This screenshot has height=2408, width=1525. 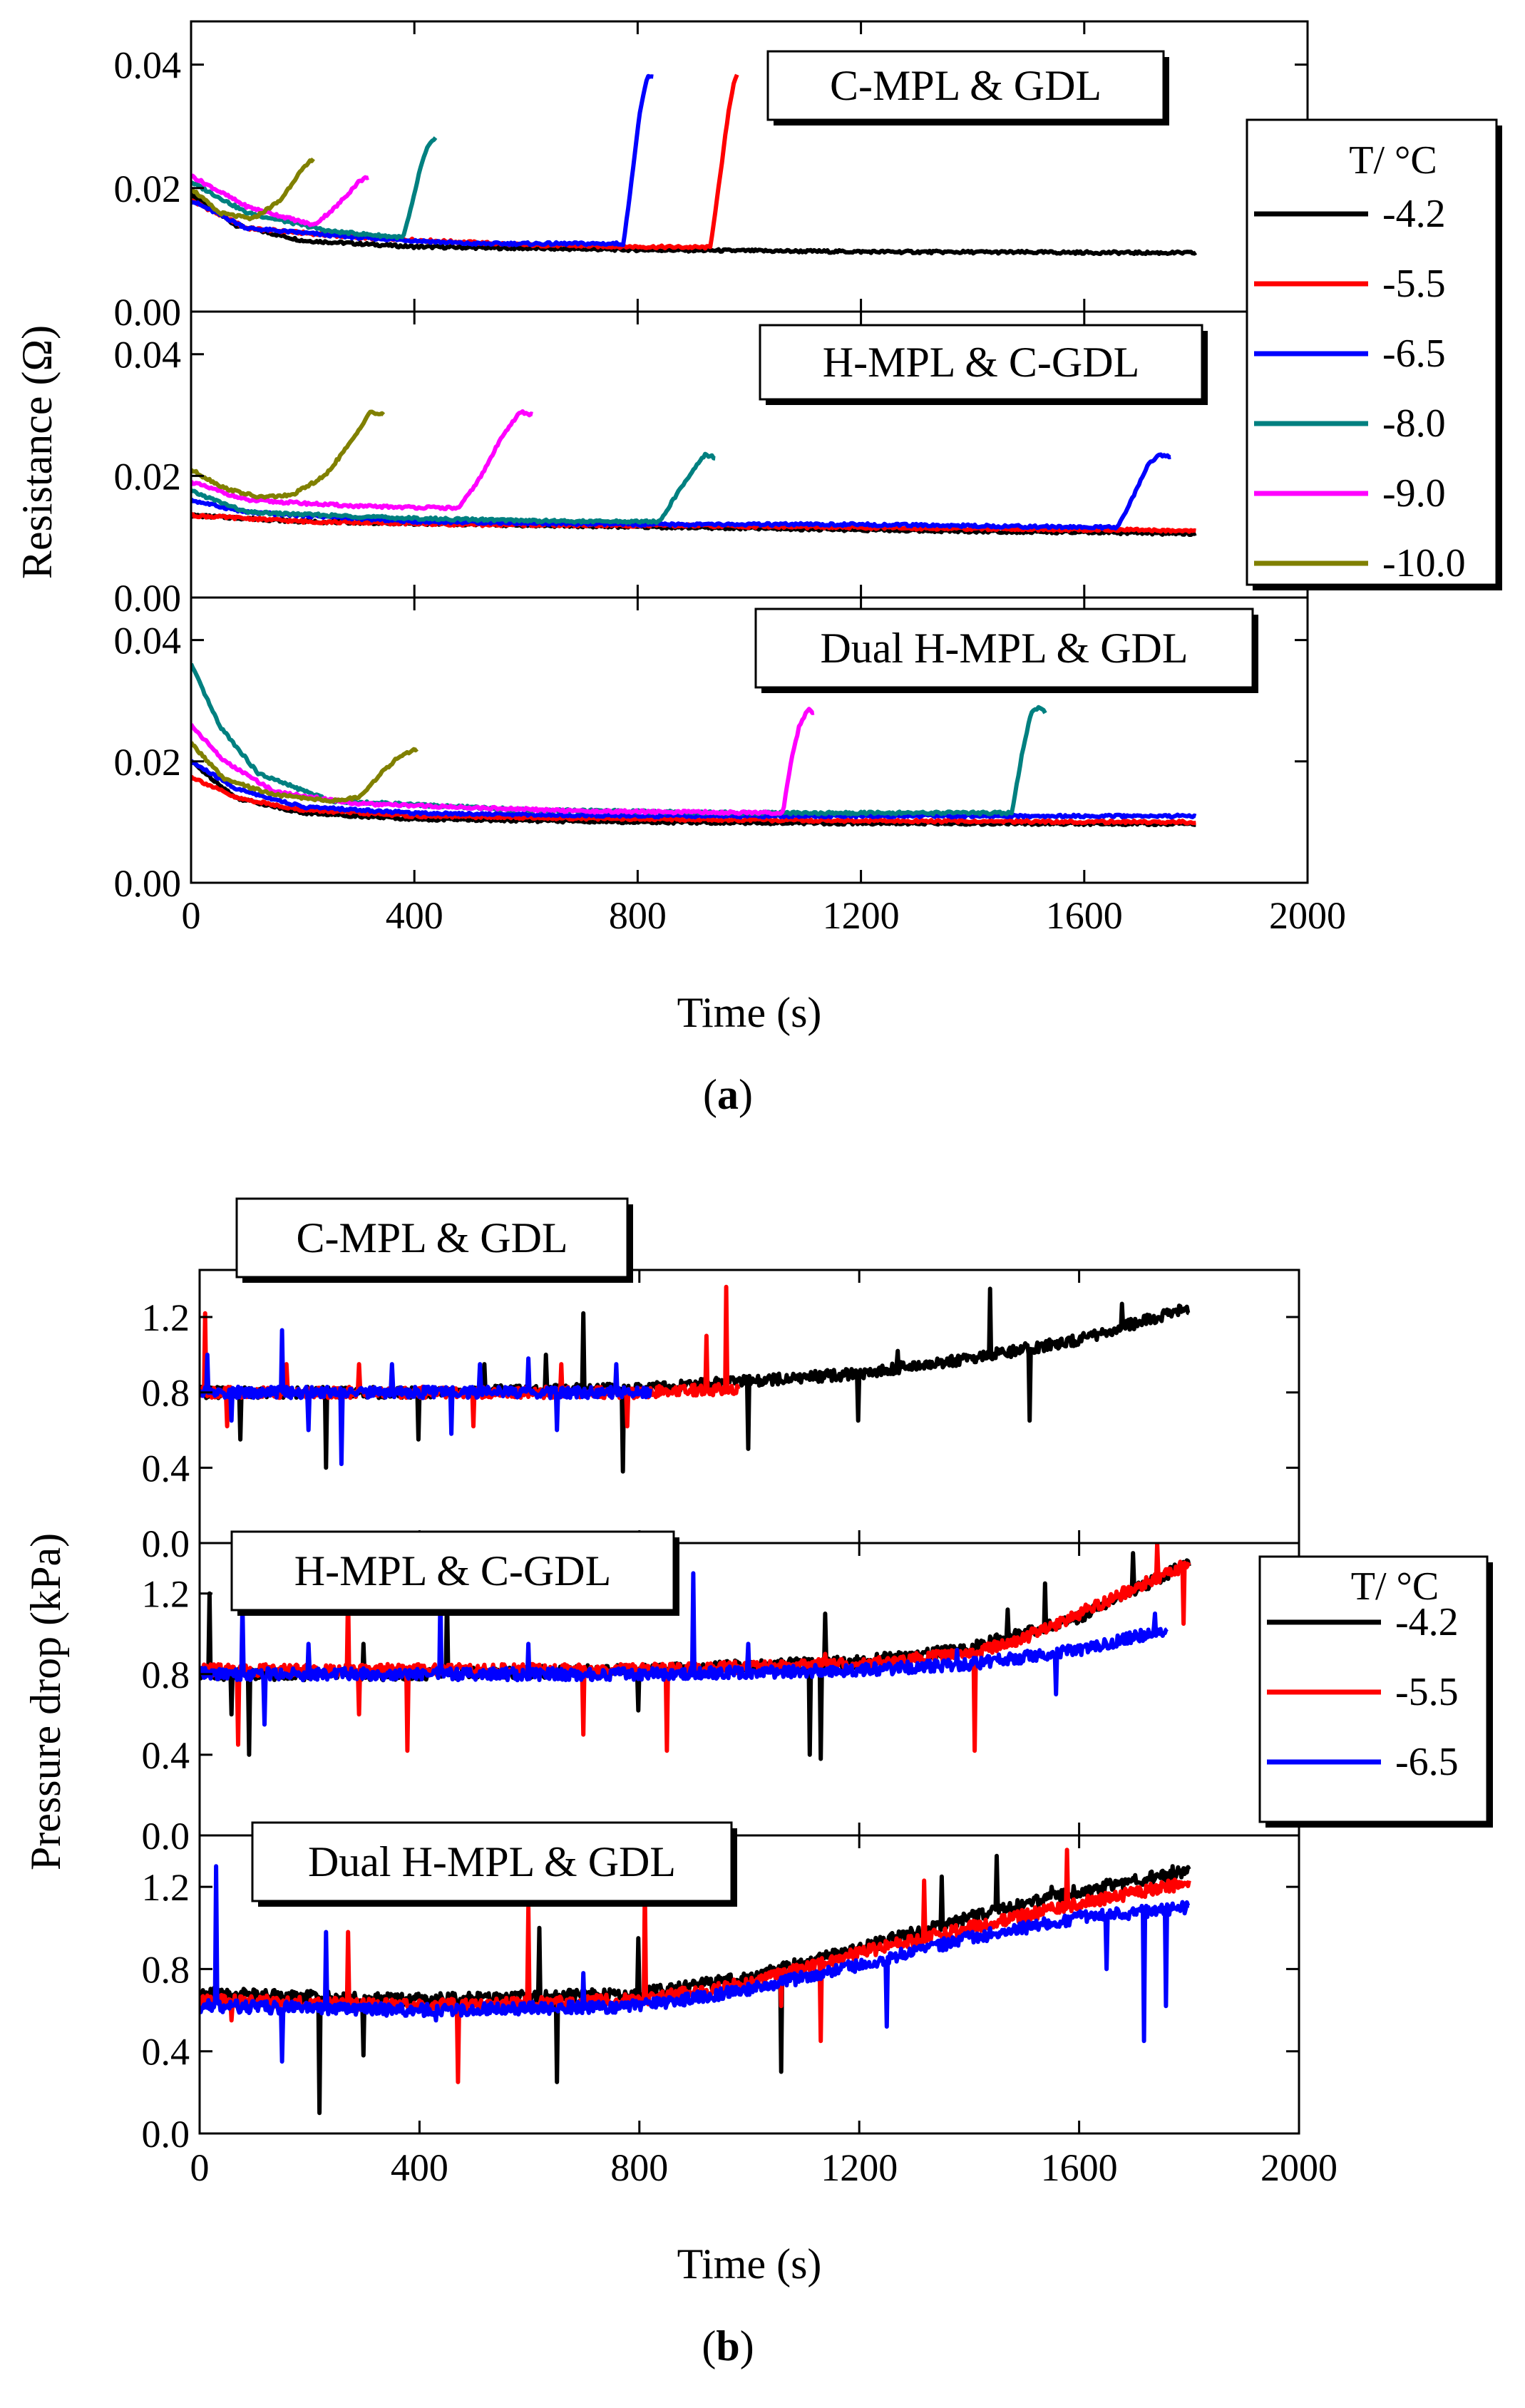 I want to click on figure-caption: (b), so click(x=728, y=2345).